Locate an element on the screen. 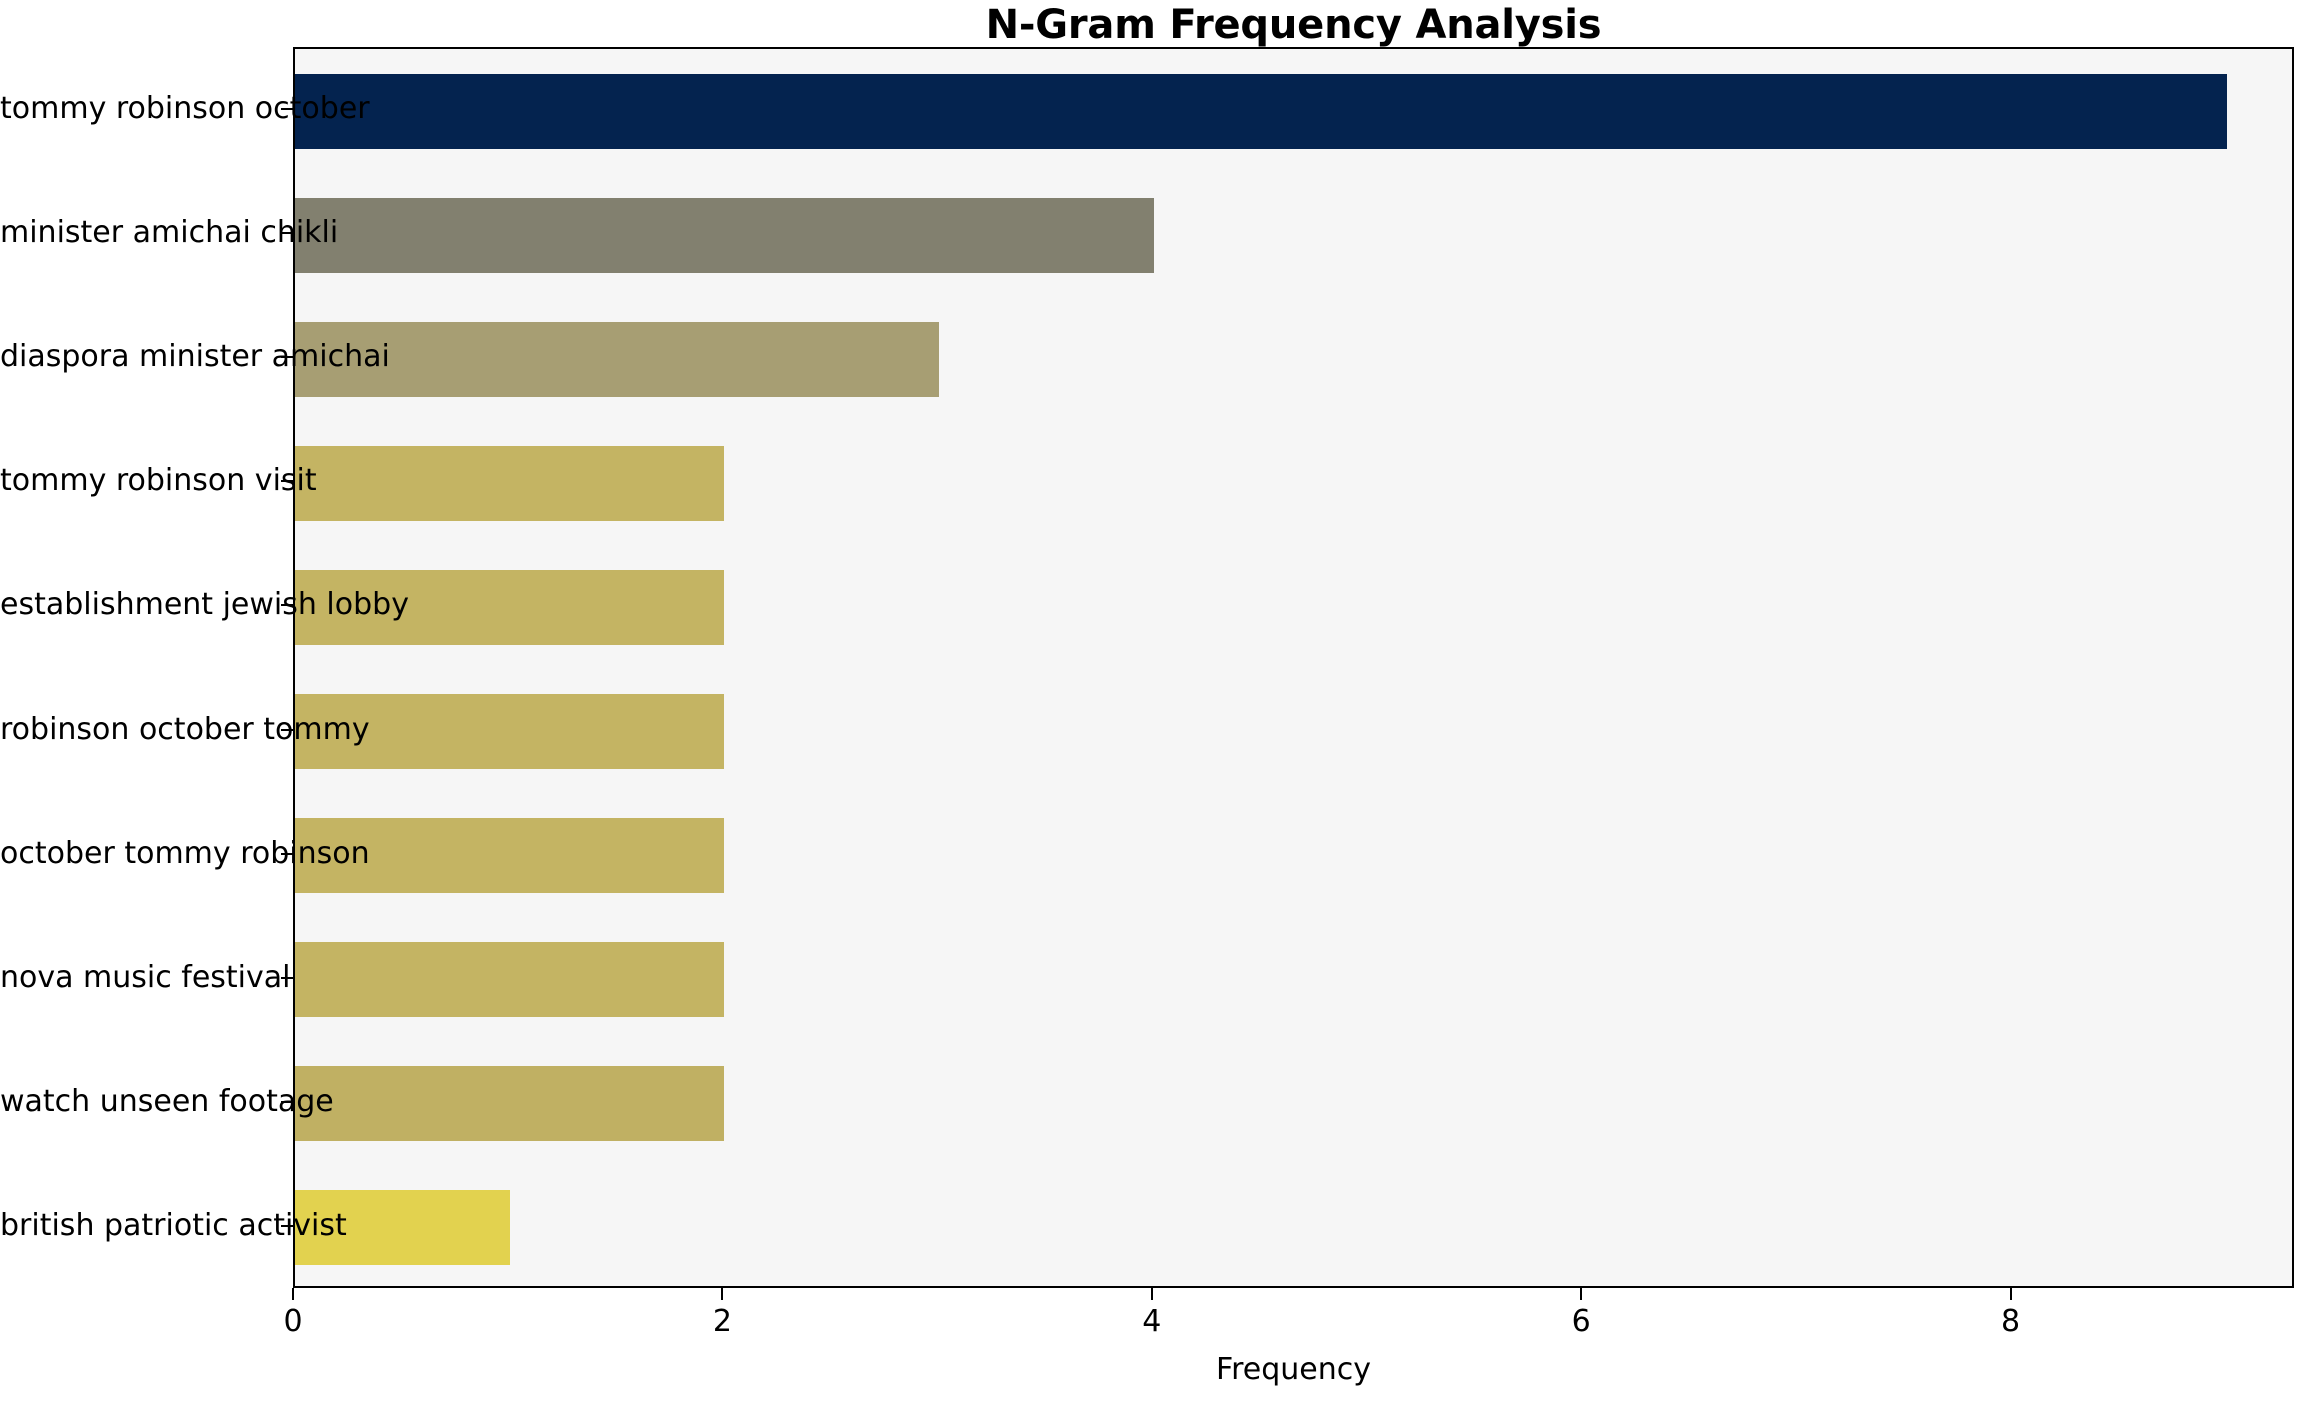 This screenshot has width=2316, height=1414. y-tick-label: october tommy robinson is located at coordinates (185, 853).